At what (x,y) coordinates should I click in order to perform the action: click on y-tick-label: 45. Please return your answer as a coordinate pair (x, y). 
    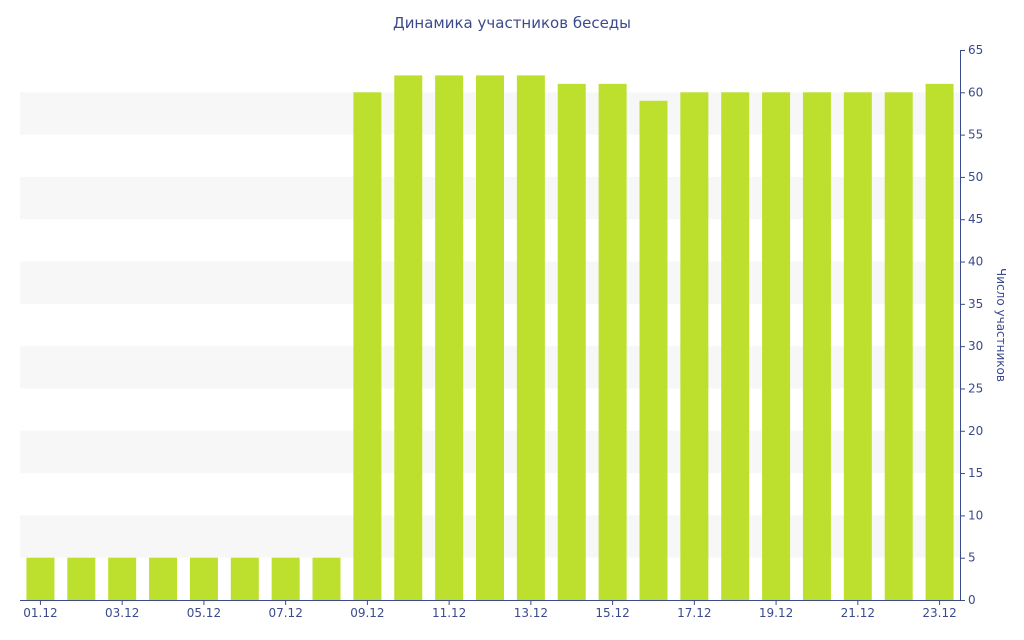
    Looking at the image, I should click on (975, 219).